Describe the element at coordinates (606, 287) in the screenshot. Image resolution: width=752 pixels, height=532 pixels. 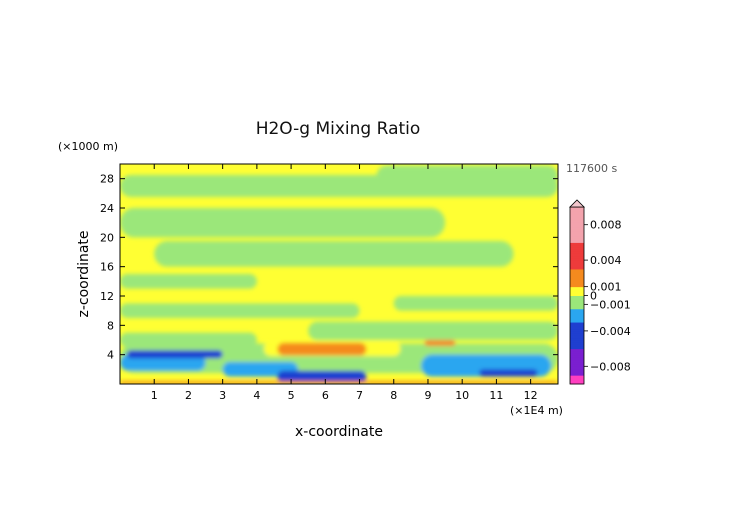
I see `colorbar-tick-label: 0.001` at that location.